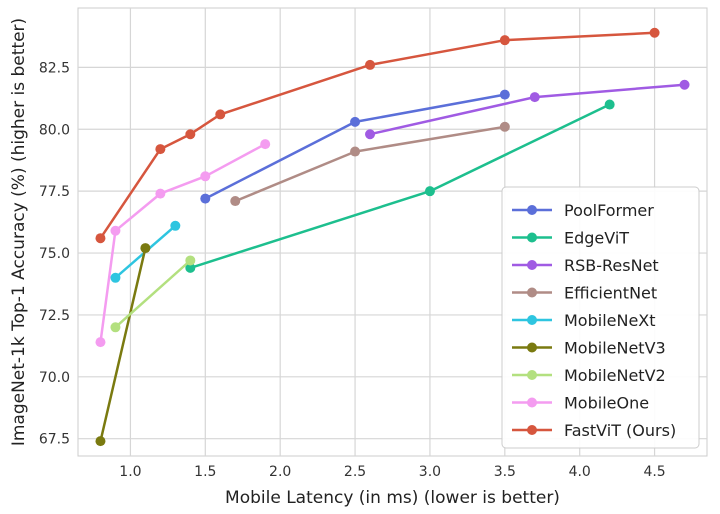 The image size is (720, 514). I want to click on x-tick-label: 2.5, so click(355, 472).